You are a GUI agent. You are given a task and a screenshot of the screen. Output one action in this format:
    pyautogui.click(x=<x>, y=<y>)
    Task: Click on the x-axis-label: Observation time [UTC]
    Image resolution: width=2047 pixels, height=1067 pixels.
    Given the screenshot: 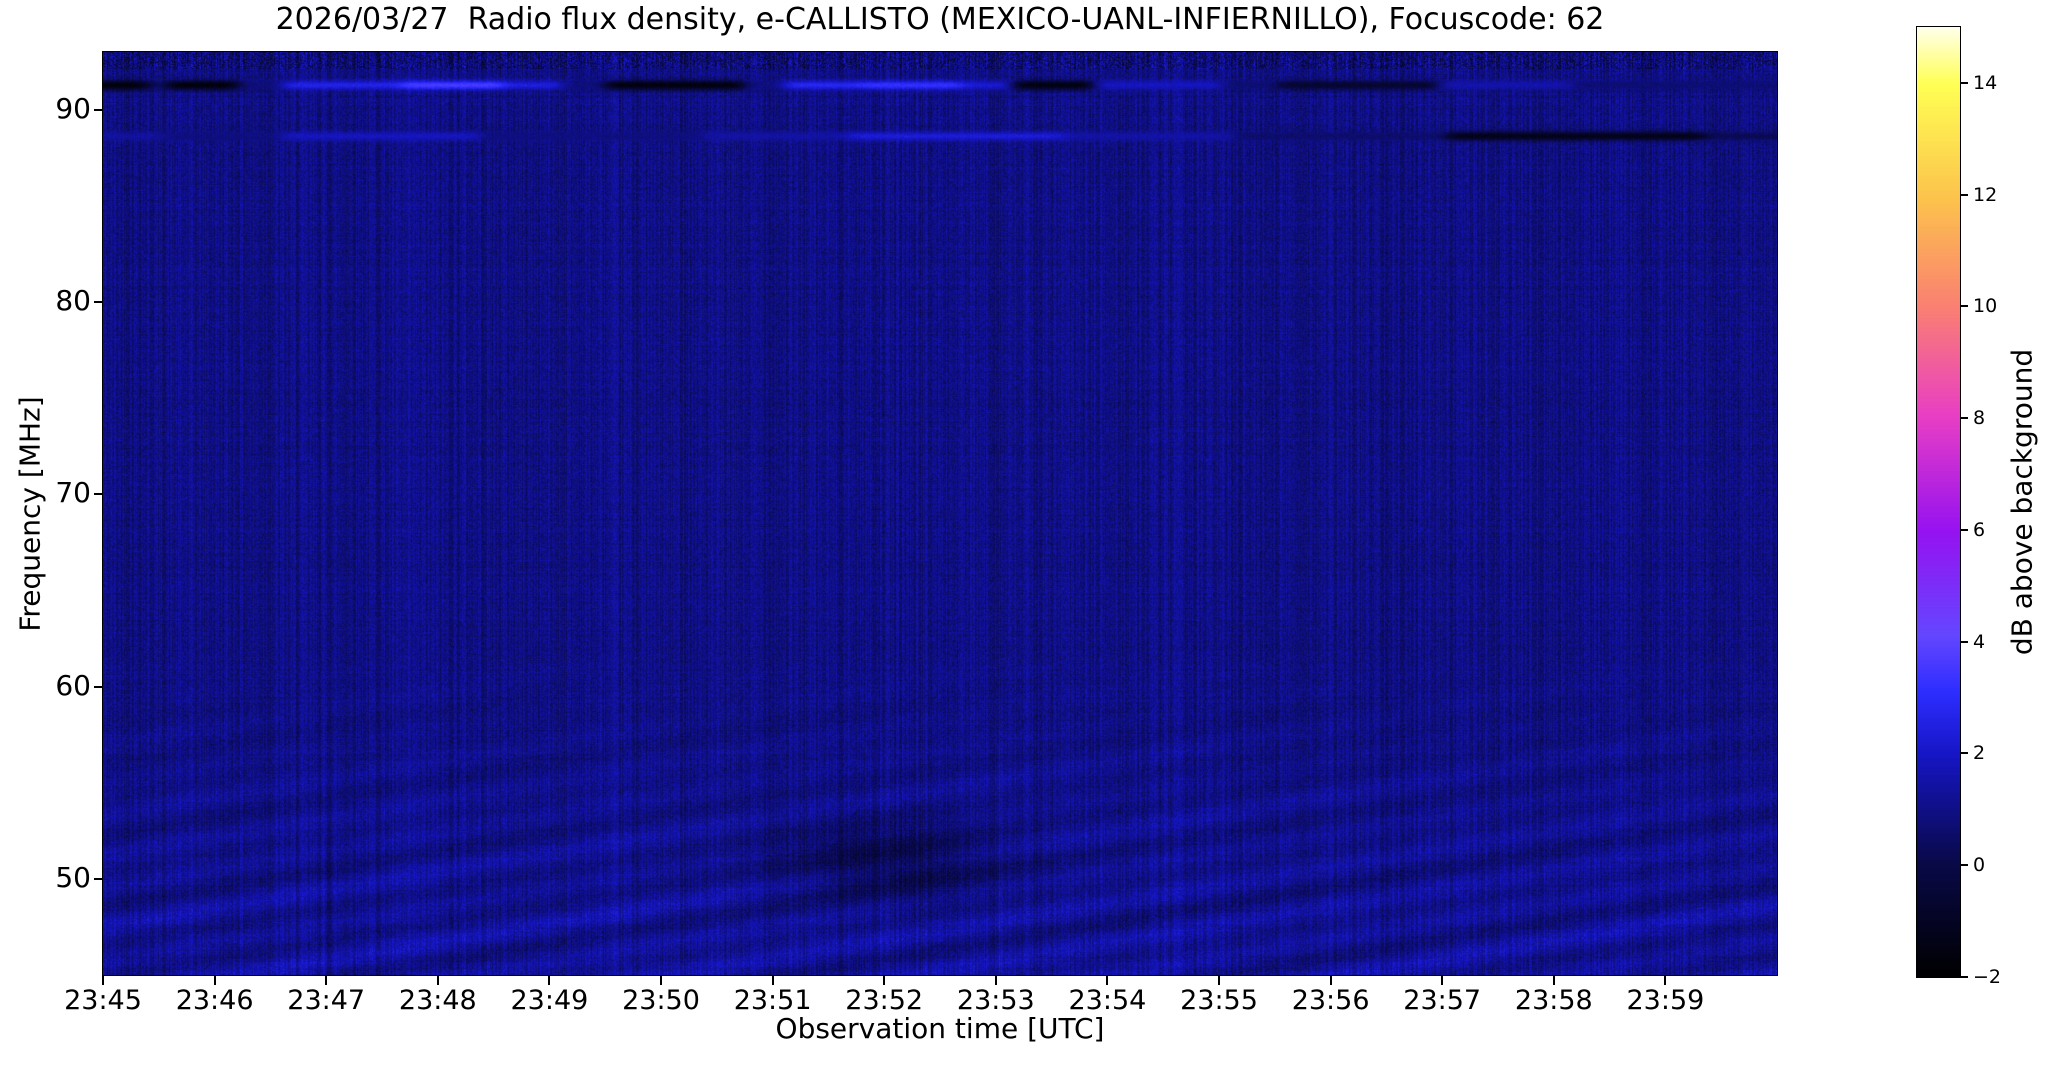 What is the action you would take?
    pyautogui.click(x=940, y=1028)
    